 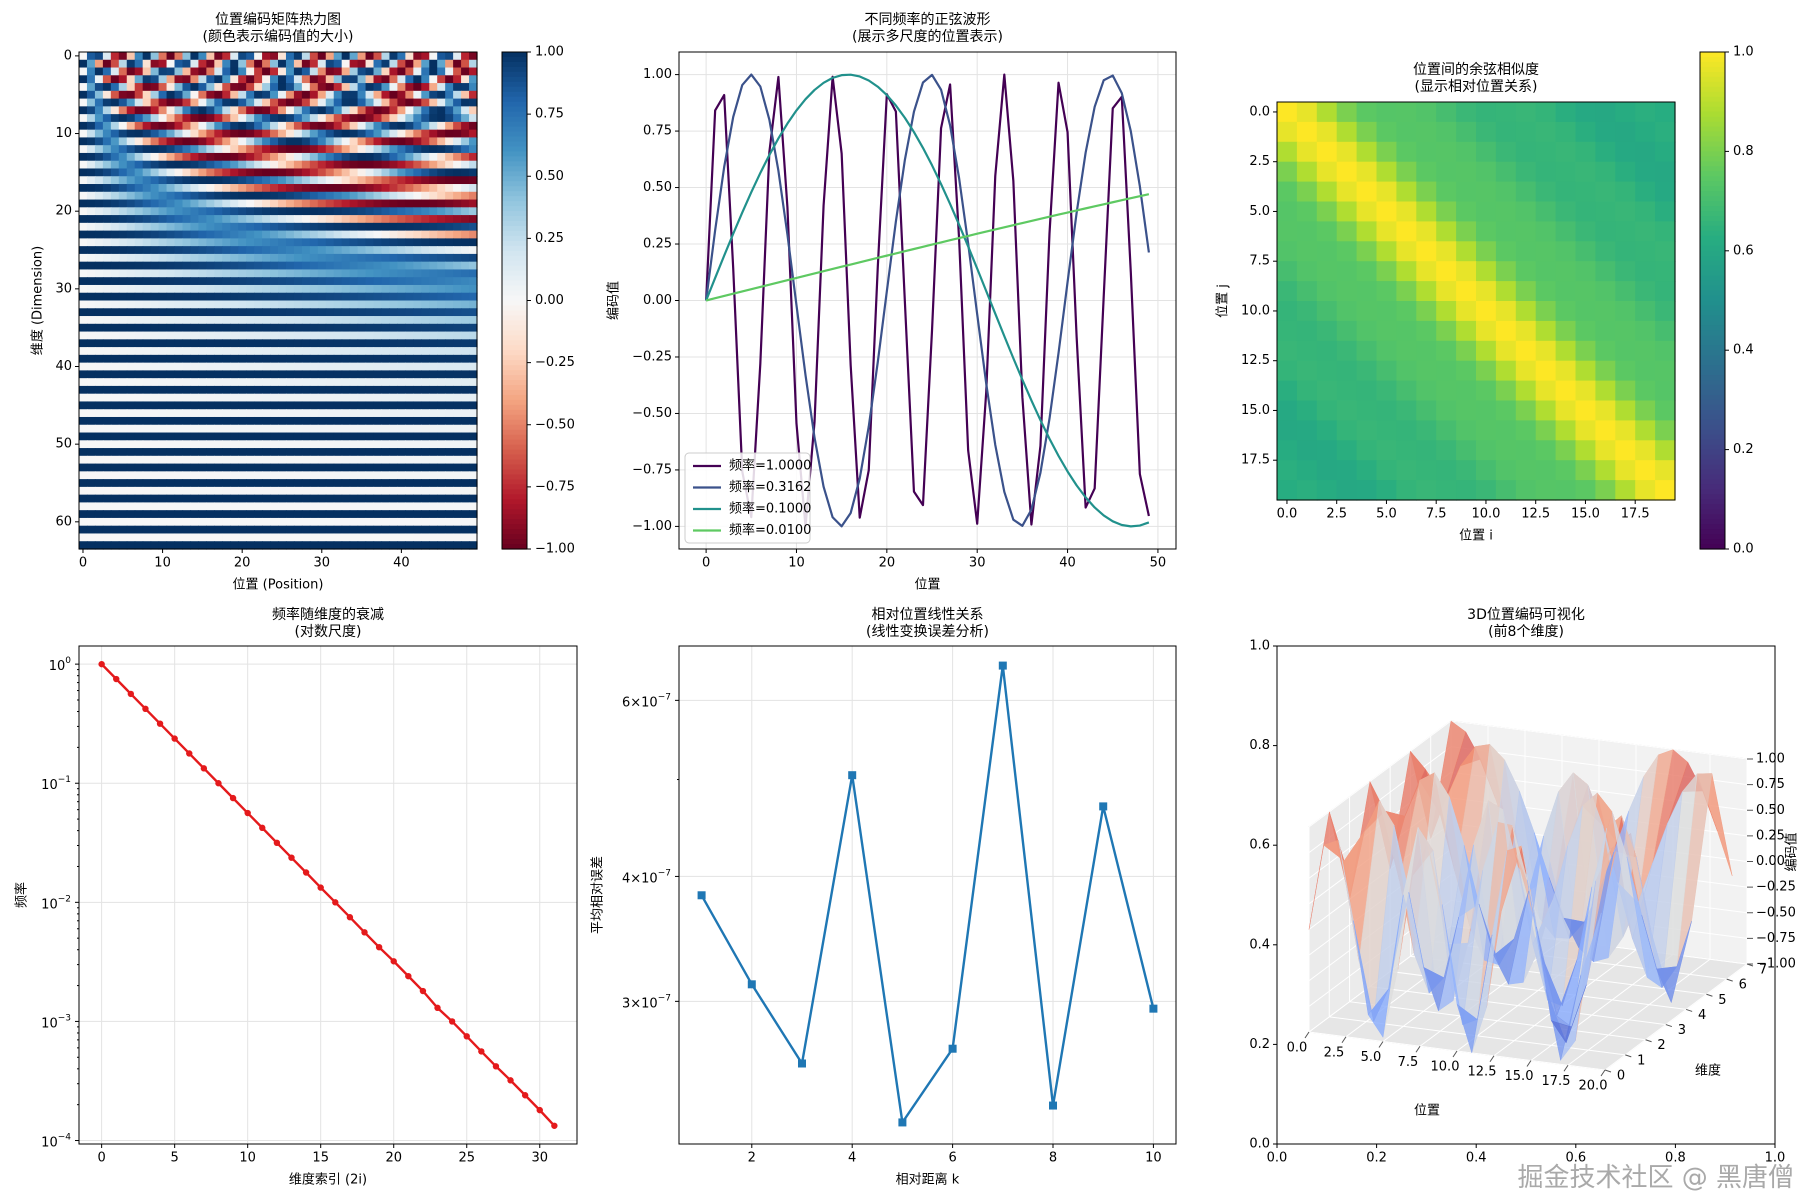 What do you see at coordinates (646, 701) in the screenshot?
I see `y-tick-label: 6×10⁻⁷` at bounding box center [646, 701].